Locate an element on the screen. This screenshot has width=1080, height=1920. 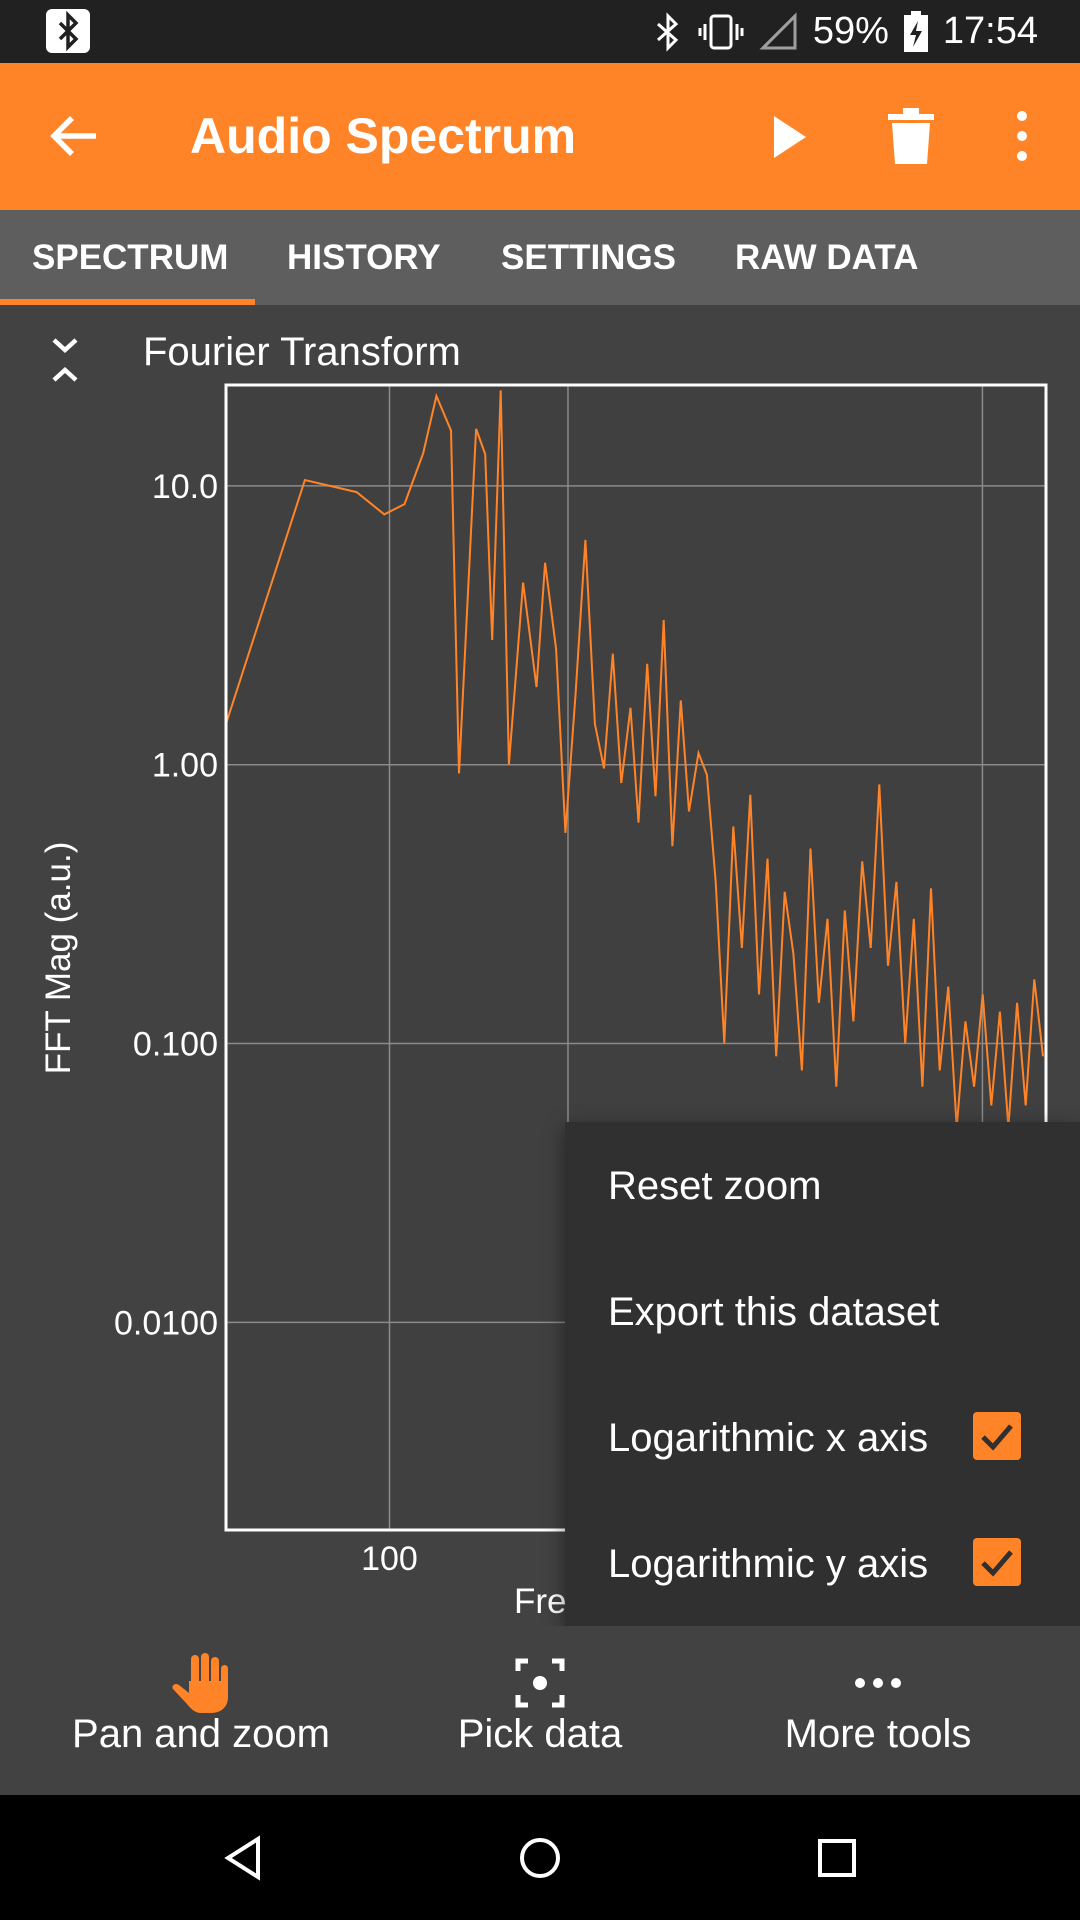
tab-bar: SPECTRUM HISTORY SETTINGS RAW DATA is located at coordinates (540, 257).